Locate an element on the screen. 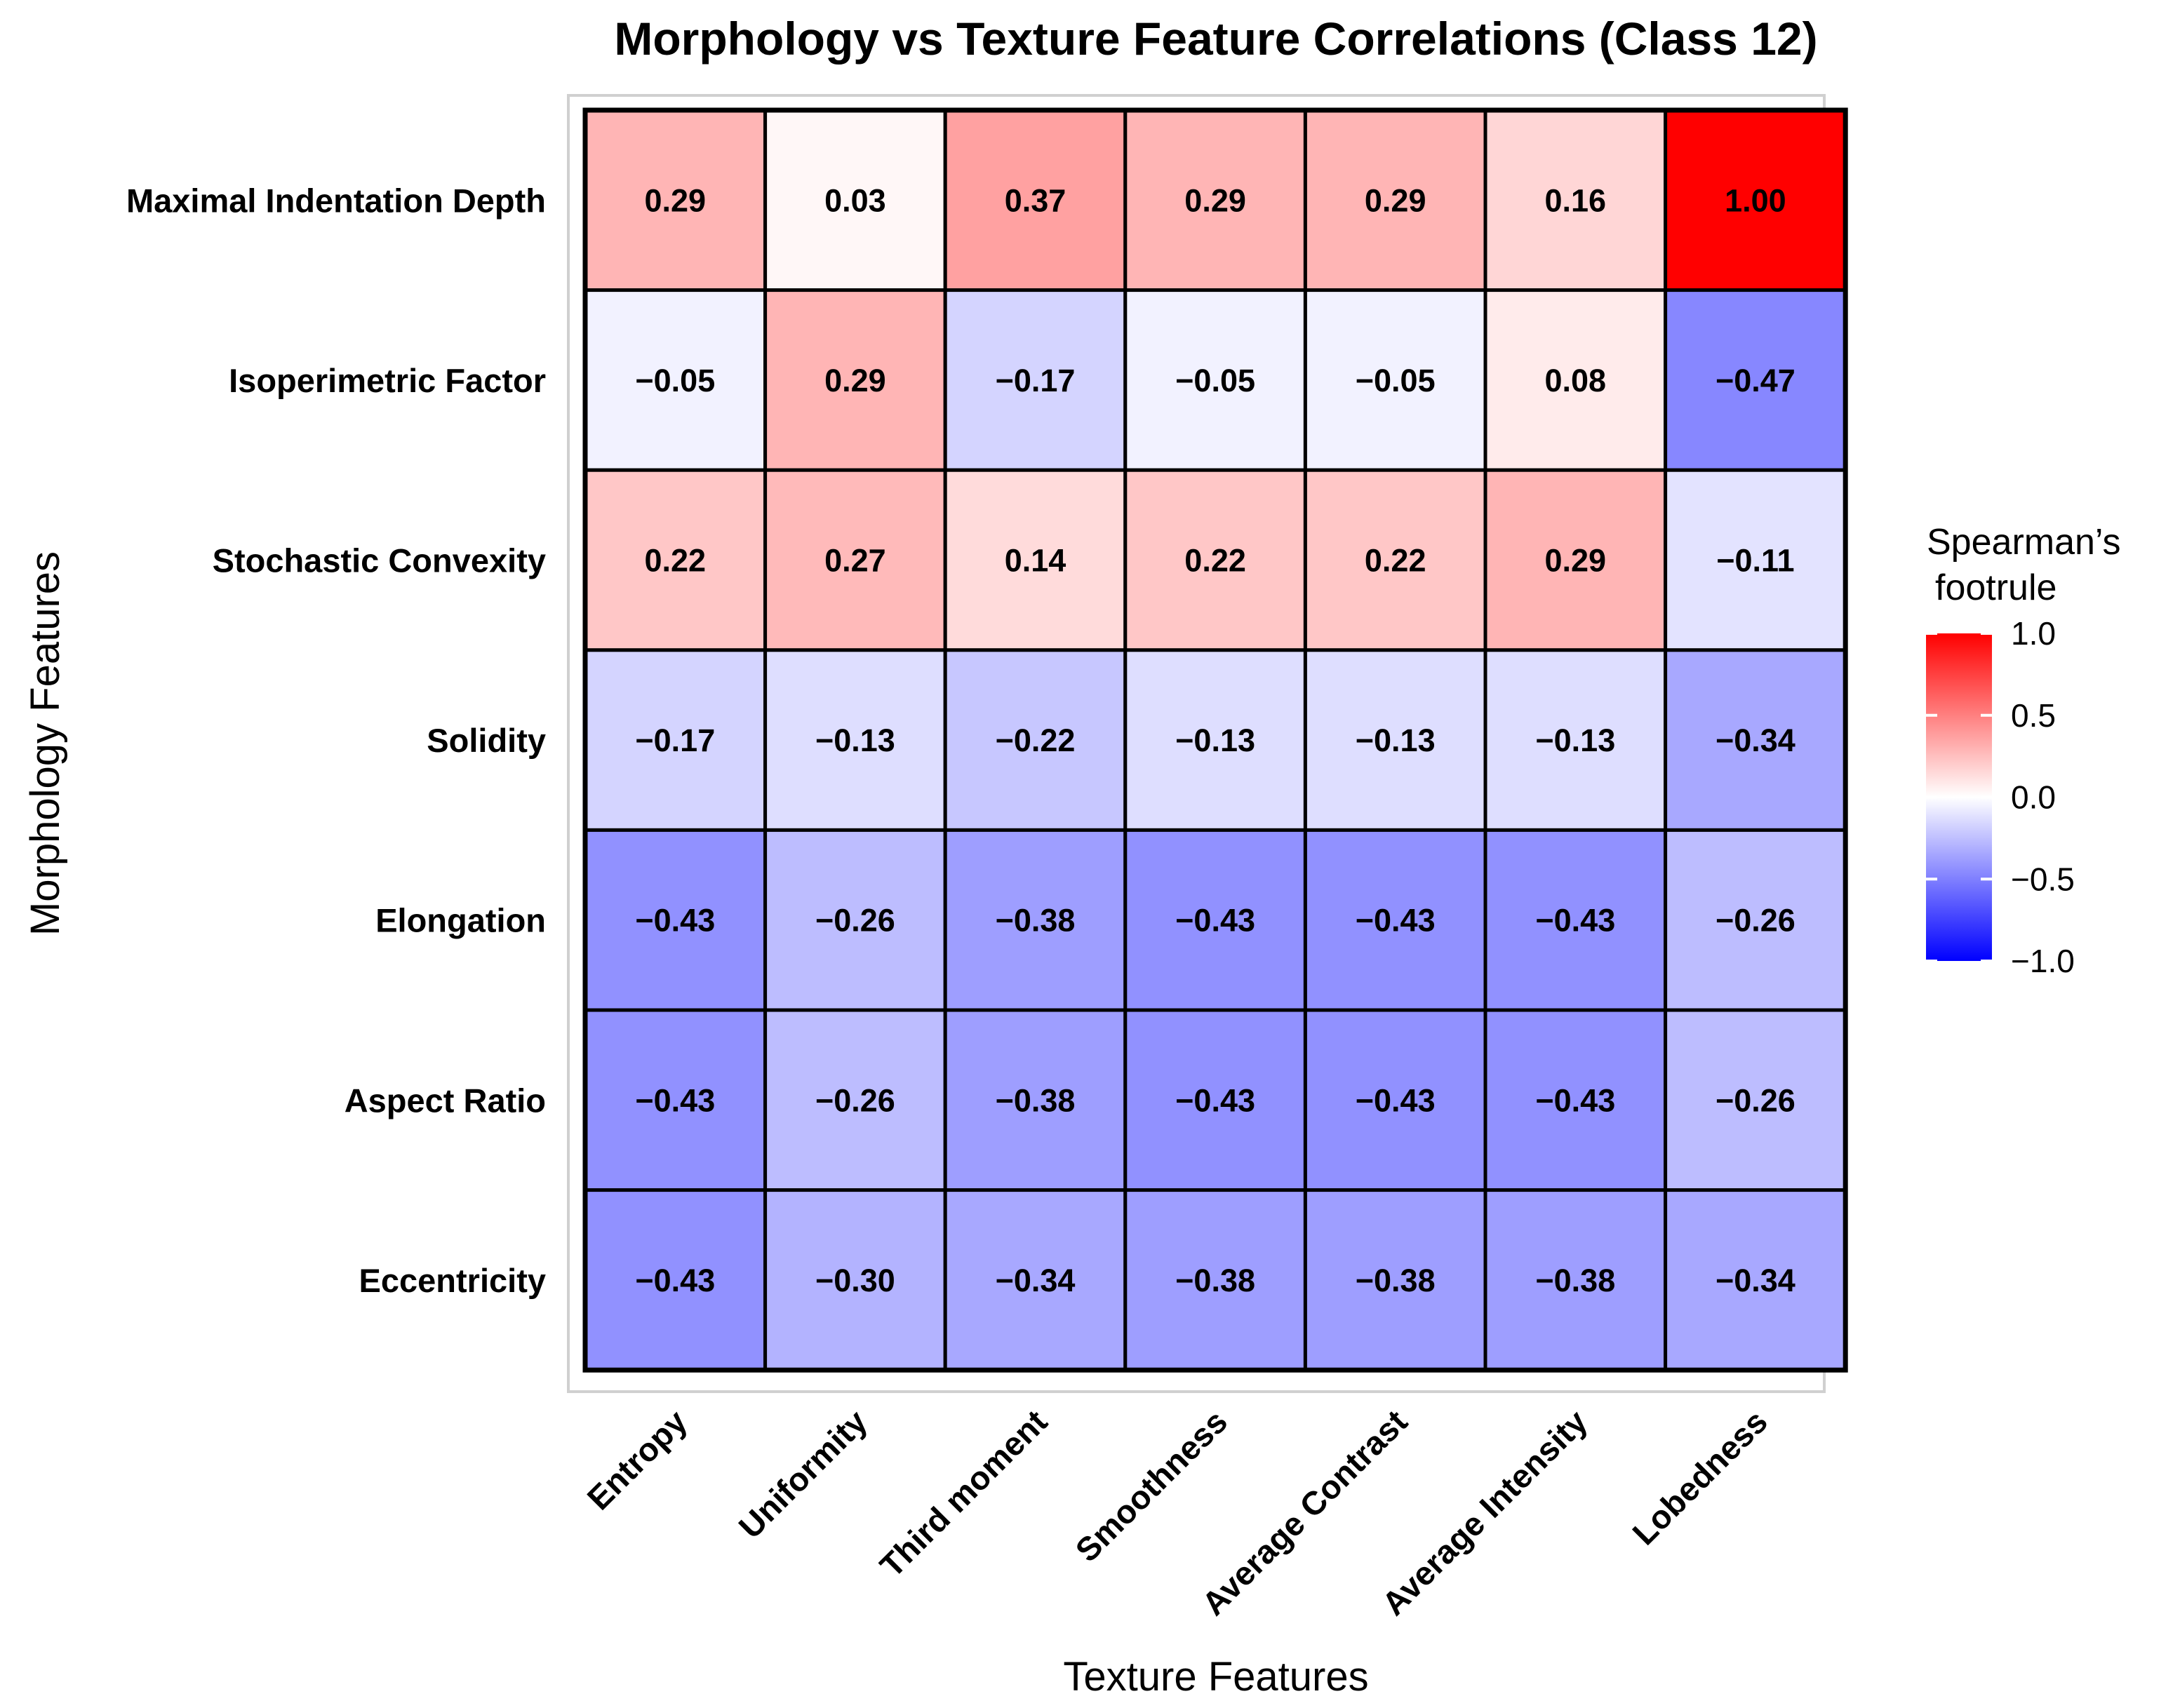  y-axis-title: Morphology Features is located at coordinates (45, 743).